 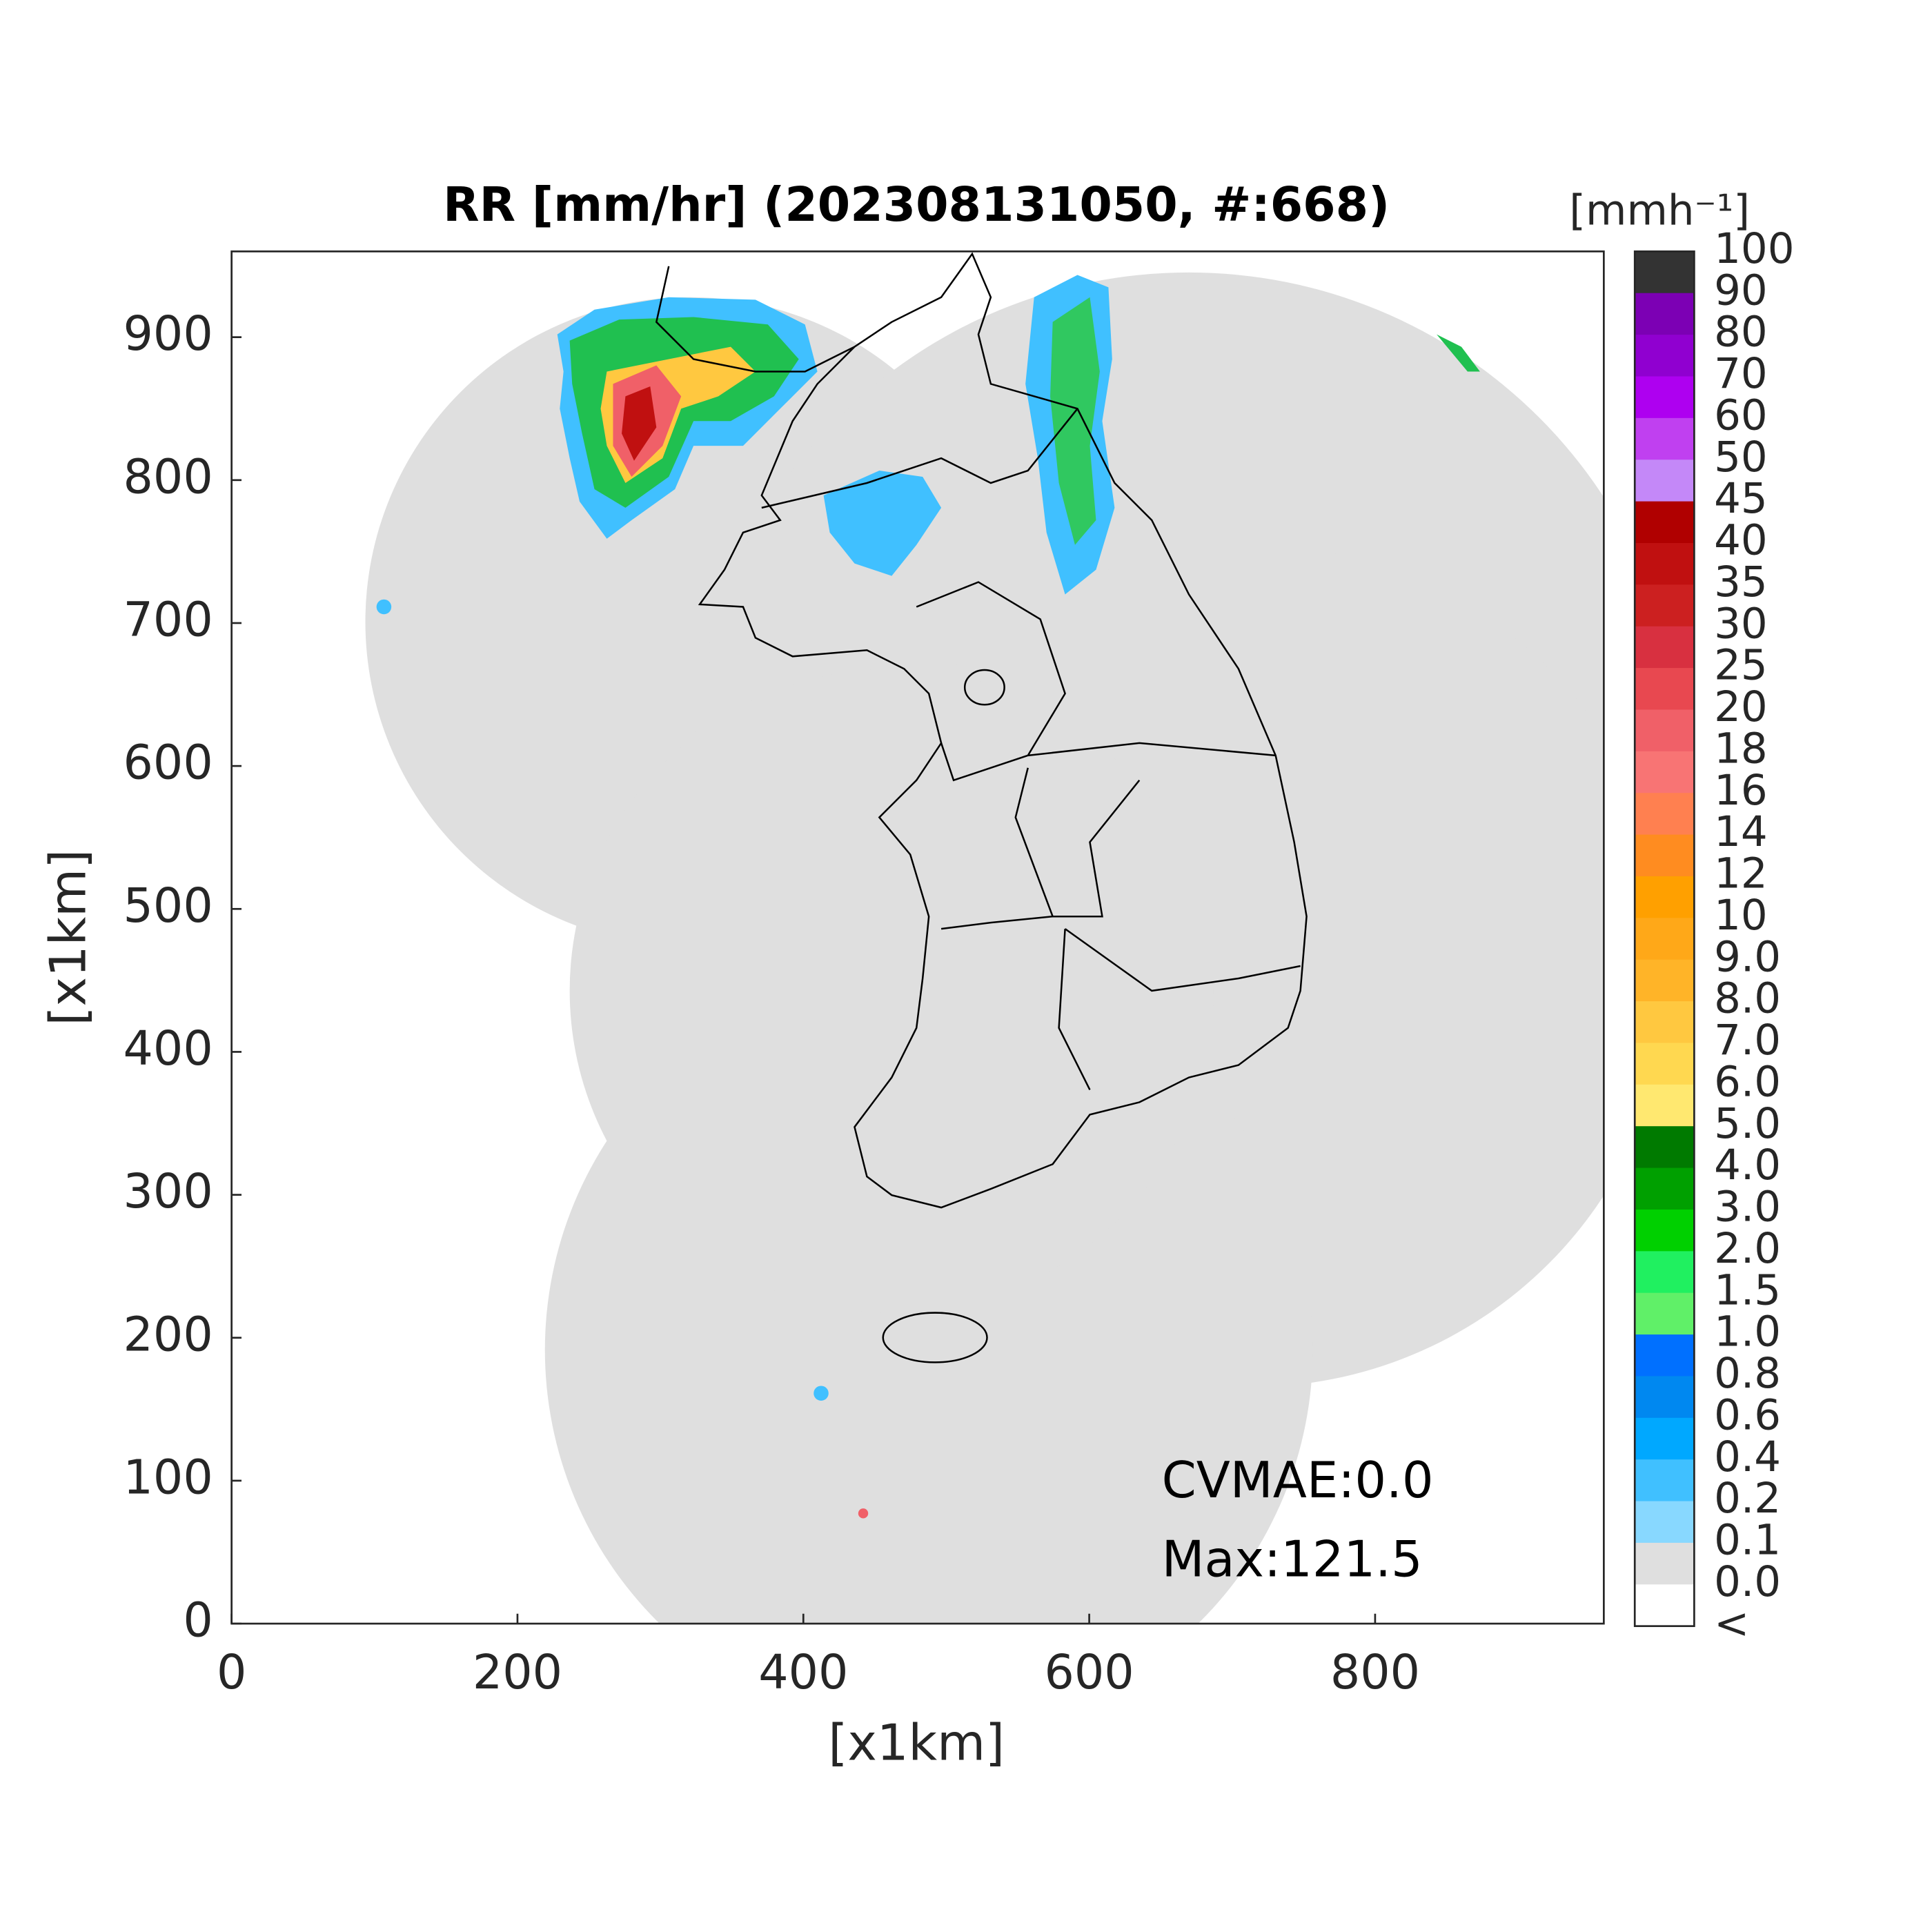 I want to click on x-axis-label: [x1km], so click(x=916, y=1742).